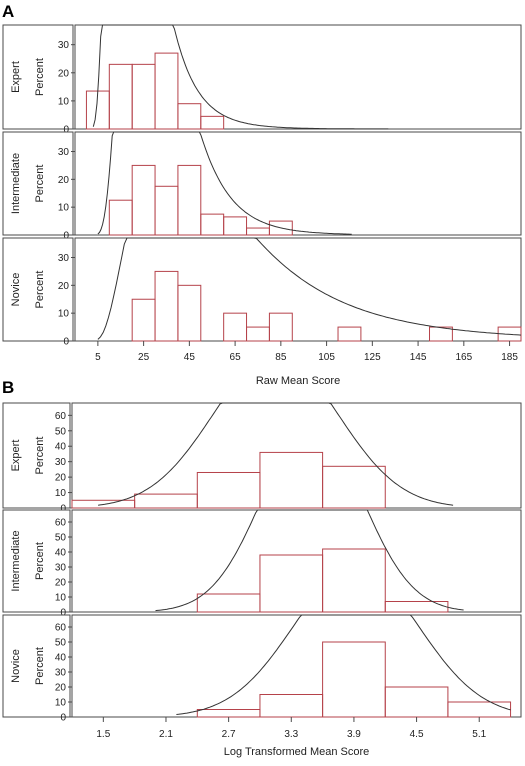  I want to click on subplot-intermediate: Intermediate Percent 0 10 20 30 40 50 60, so click(262, 564).